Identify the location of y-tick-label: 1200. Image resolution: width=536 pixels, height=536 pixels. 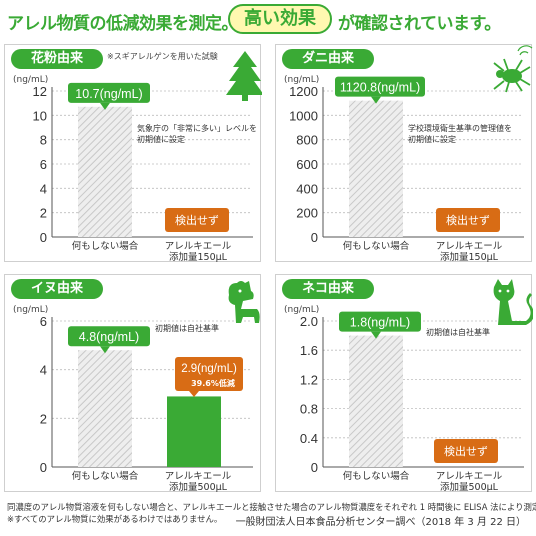
(303, 91).